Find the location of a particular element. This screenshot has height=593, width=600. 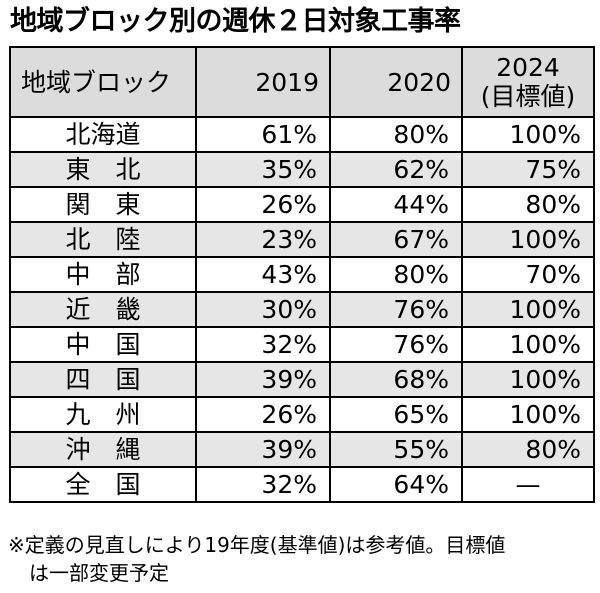

region-cell: 近 畿 is located at coordinates (103, 309).